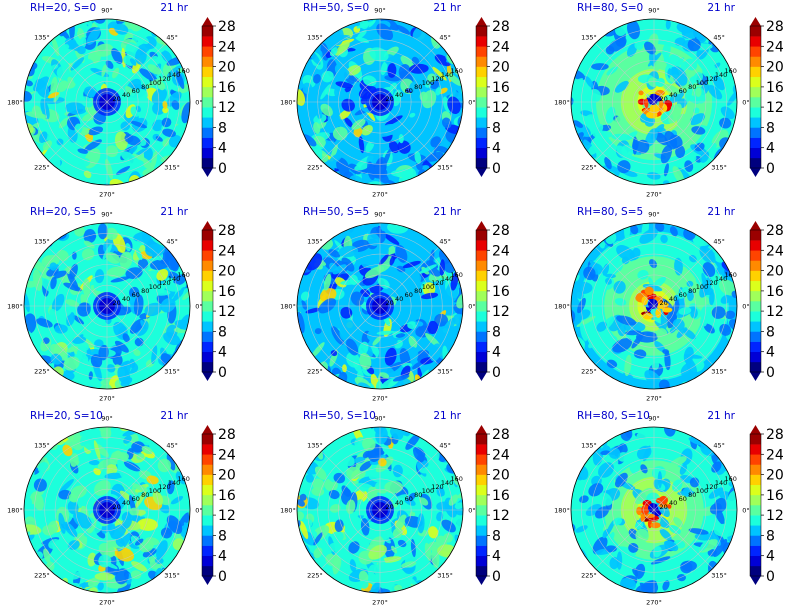  Describe the element at coordinates (409, 91) in the screenshot. I see `radial-tick-label: 60` at that location.